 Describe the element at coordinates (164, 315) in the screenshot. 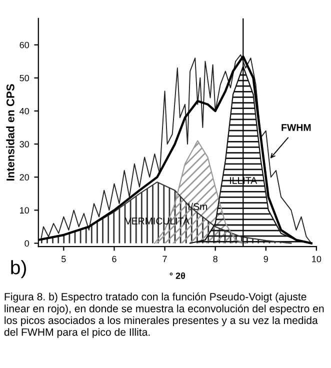

I see `text: Figura 8. b) Espectro tratado con la función Pseudo-Voigt (ajuste linear en rojo), en donde se muestra la econvolución del espectro en los picos asociados a los minerales presentes y a su vez la medida del FWHM para el pico de Illita.` at that location.